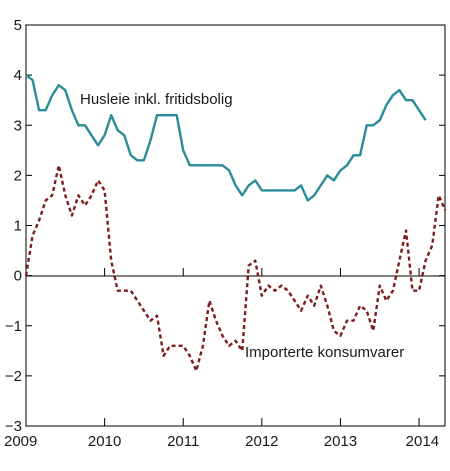 This screenshot has width=450, height=471. What do you see at coordinates (18, 125) in the screenshot?
I see `y-tick-label: 3` at bounding box center [18, 125].